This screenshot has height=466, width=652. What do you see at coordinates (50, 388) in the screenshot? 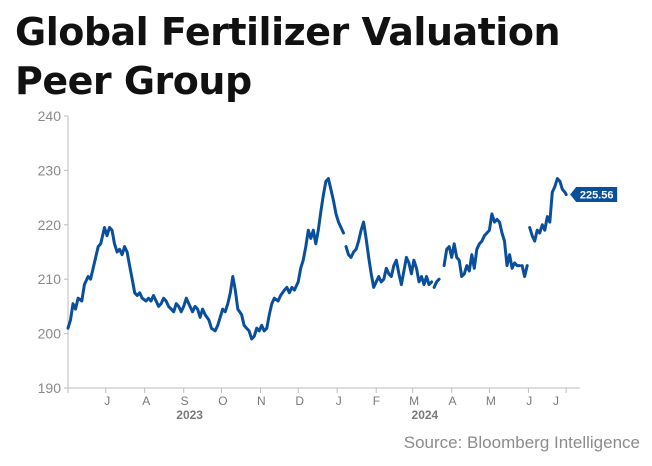
I see `y-tick-label: 190` at bounding box center [50, 388].